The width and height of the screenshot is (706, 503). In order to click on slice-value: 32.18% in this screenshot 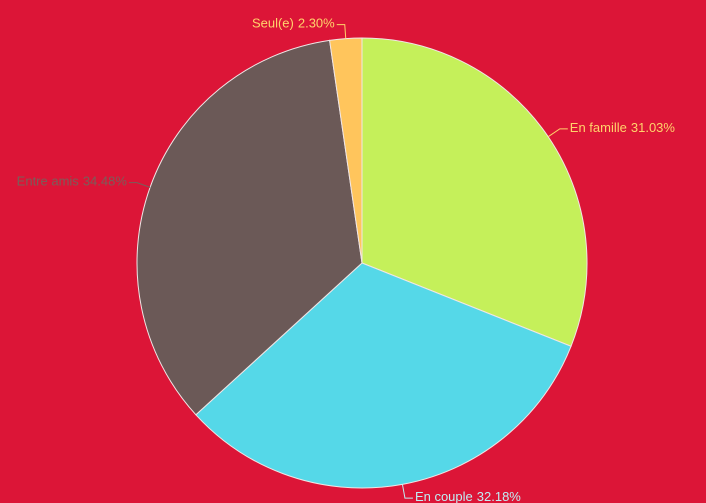, I will do `click(499, 496)`.